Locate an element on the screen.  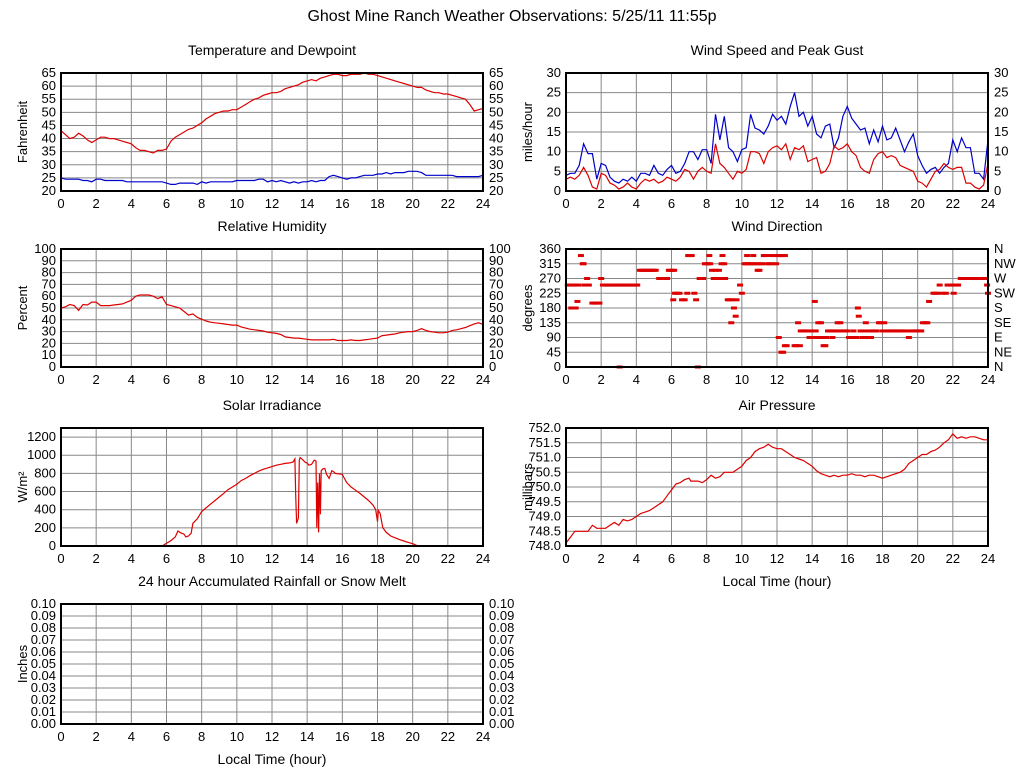
svg-text: 5 is located at coordinates (557, 170).